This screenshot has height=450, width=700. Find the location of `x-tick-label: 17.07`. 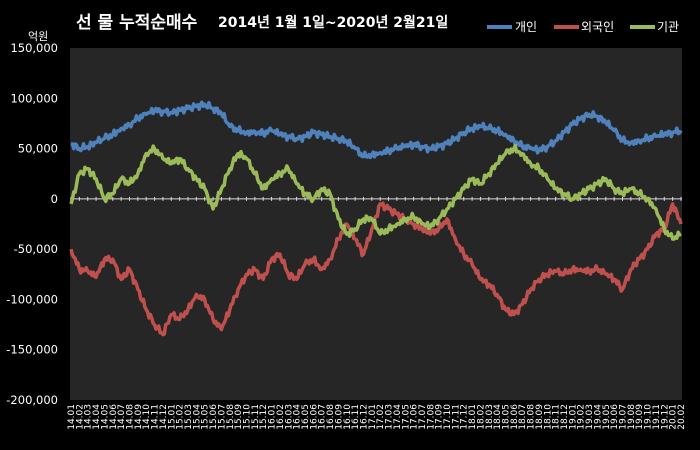

x-tick-label: 17.07 is located at coordinates (423, 417).